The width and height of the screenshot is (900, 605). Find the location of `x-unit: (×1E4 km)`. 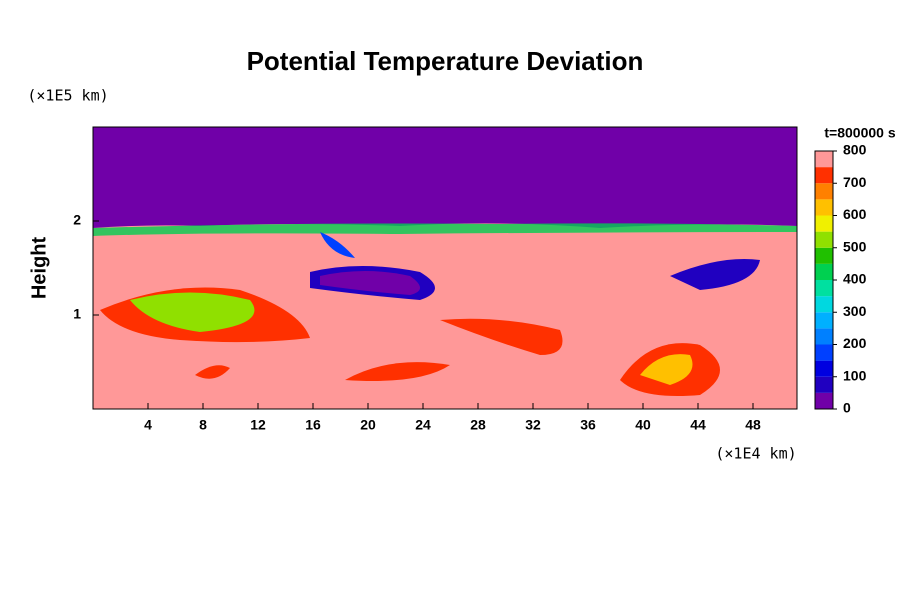

x-unit: (×1E4 km) is located at coordinates (755, 454).